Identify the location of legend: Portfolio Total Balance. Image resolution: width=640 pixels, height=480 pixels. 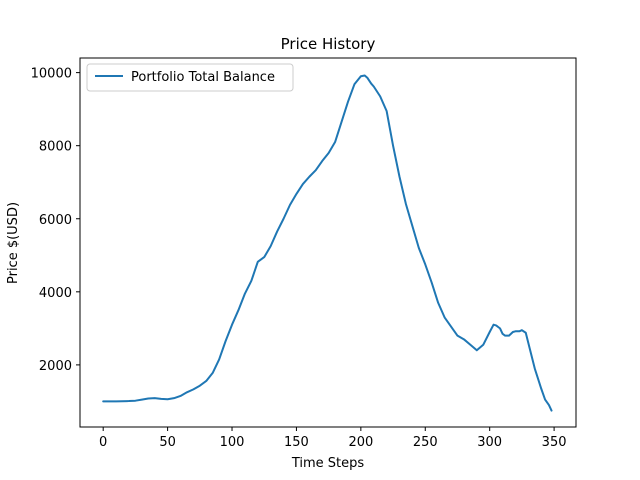
(190, 77).